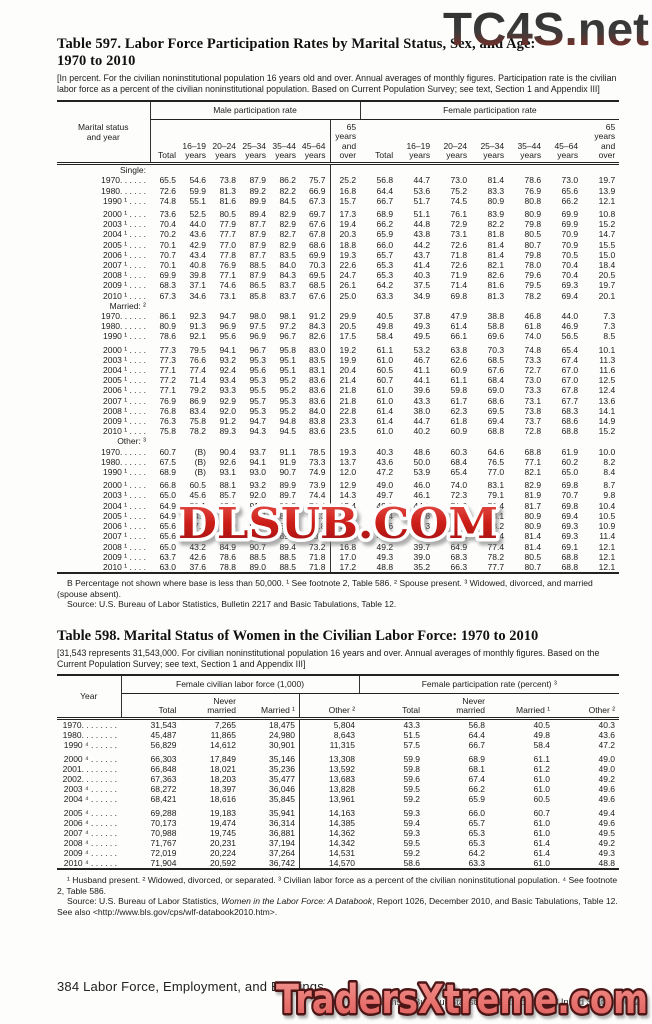  I want to click on table-cell: 87.9, so click(257, 244).